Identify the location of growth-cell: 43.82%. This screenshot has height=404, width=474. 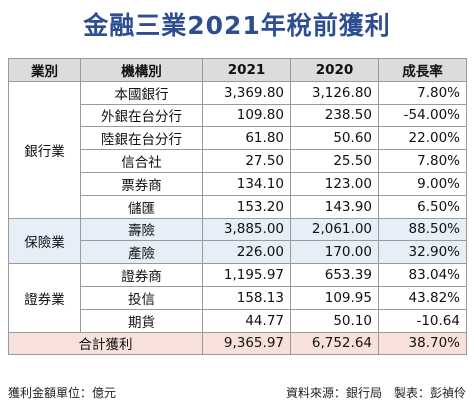
(422, 297).